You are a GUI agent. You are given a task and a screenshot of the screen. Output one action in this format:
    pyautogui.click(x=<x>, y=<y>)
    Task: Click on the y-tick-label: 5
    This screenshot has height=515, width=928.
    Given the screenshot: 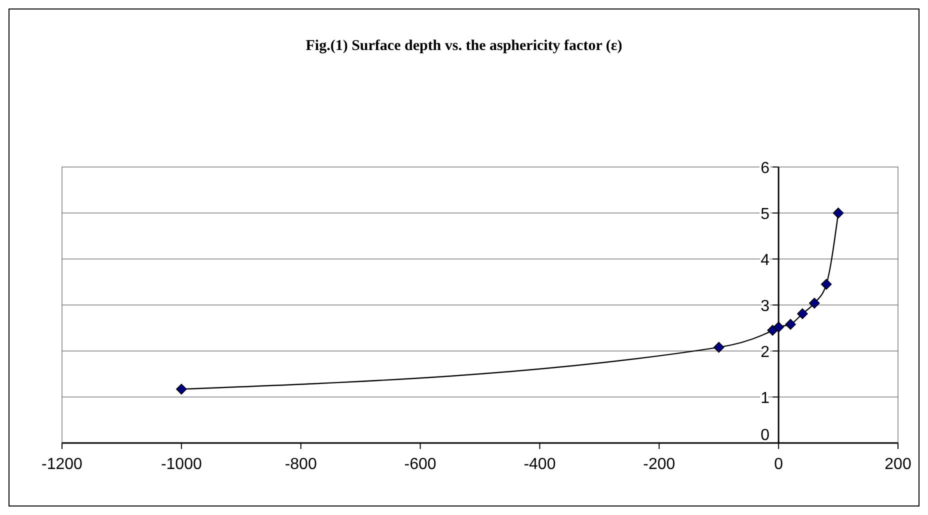 What is the action you would take?
    pyautogui.click(x=765, y=214)
    